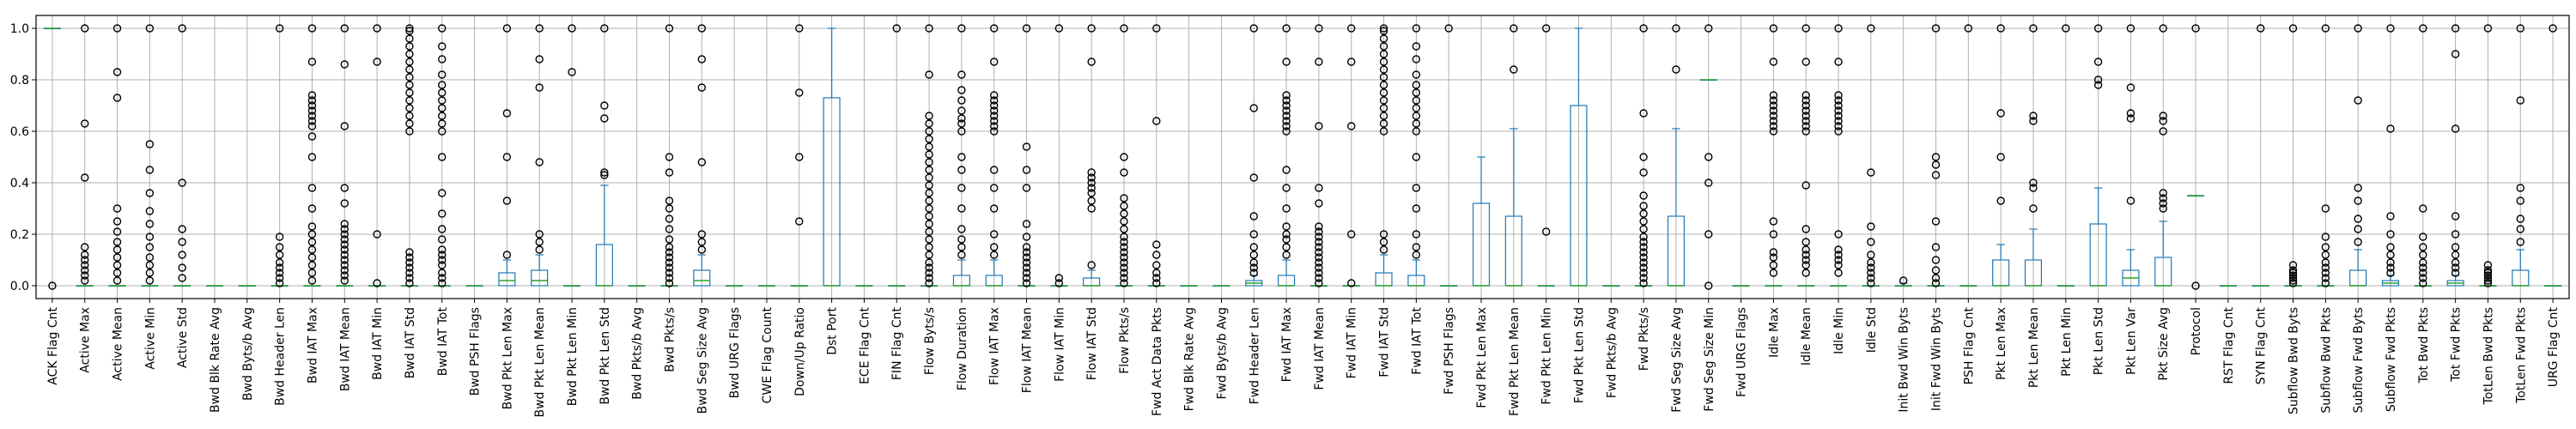 This screenshot has height=429, width=2576. I want to click on x-tick-label: Bwd Pkt Len Max, so click(508, 358).